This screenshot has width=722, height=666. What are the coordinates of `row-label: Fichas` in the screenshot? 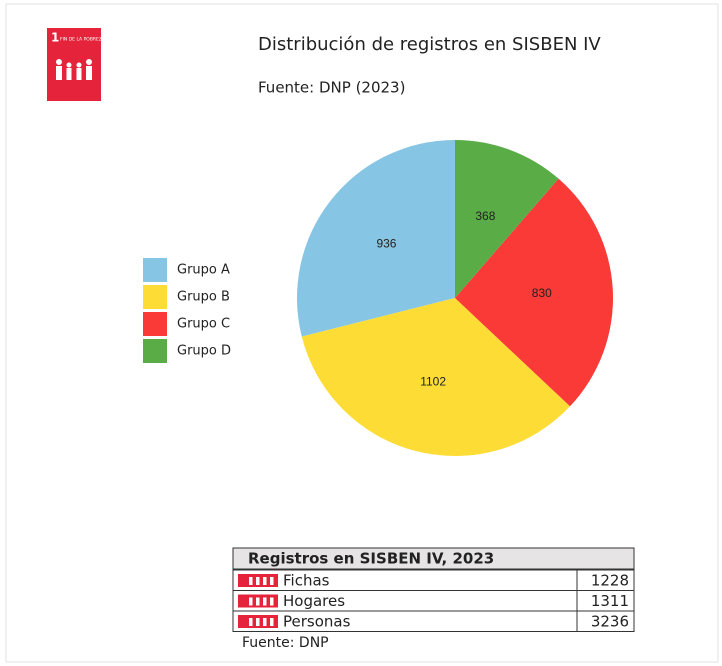 It's located at (306, 581).